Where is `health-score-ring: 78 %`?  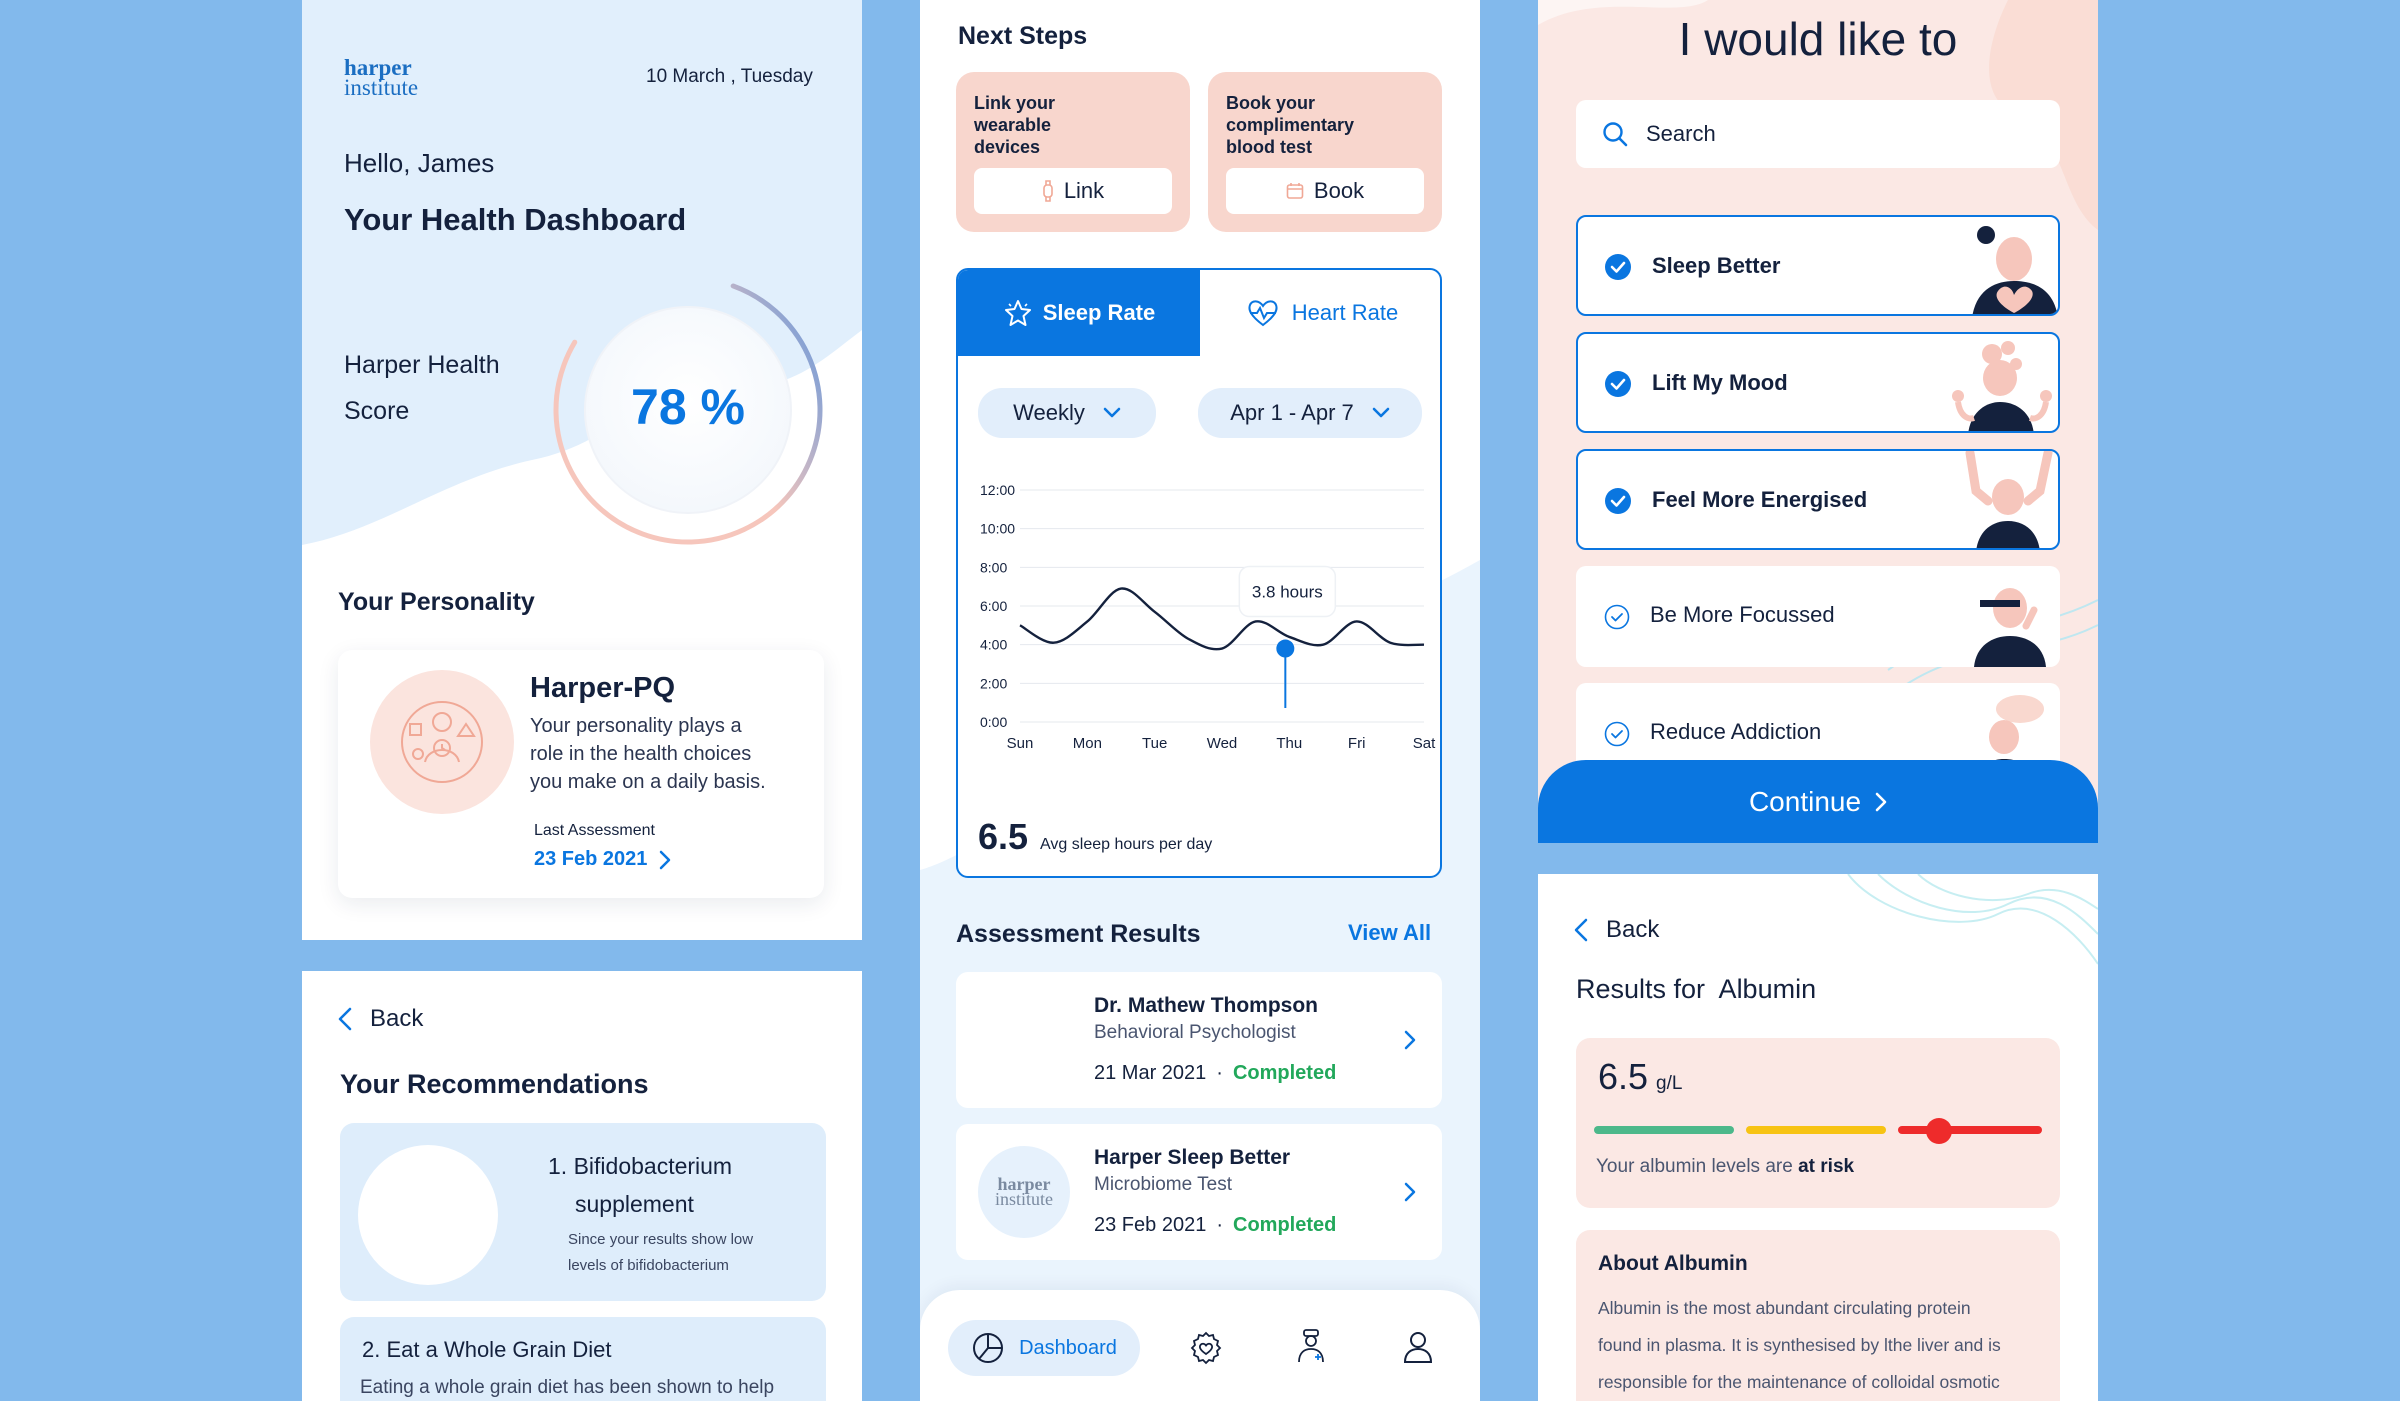 health-score-ring: 78 % is located at coordinates (688, 410).